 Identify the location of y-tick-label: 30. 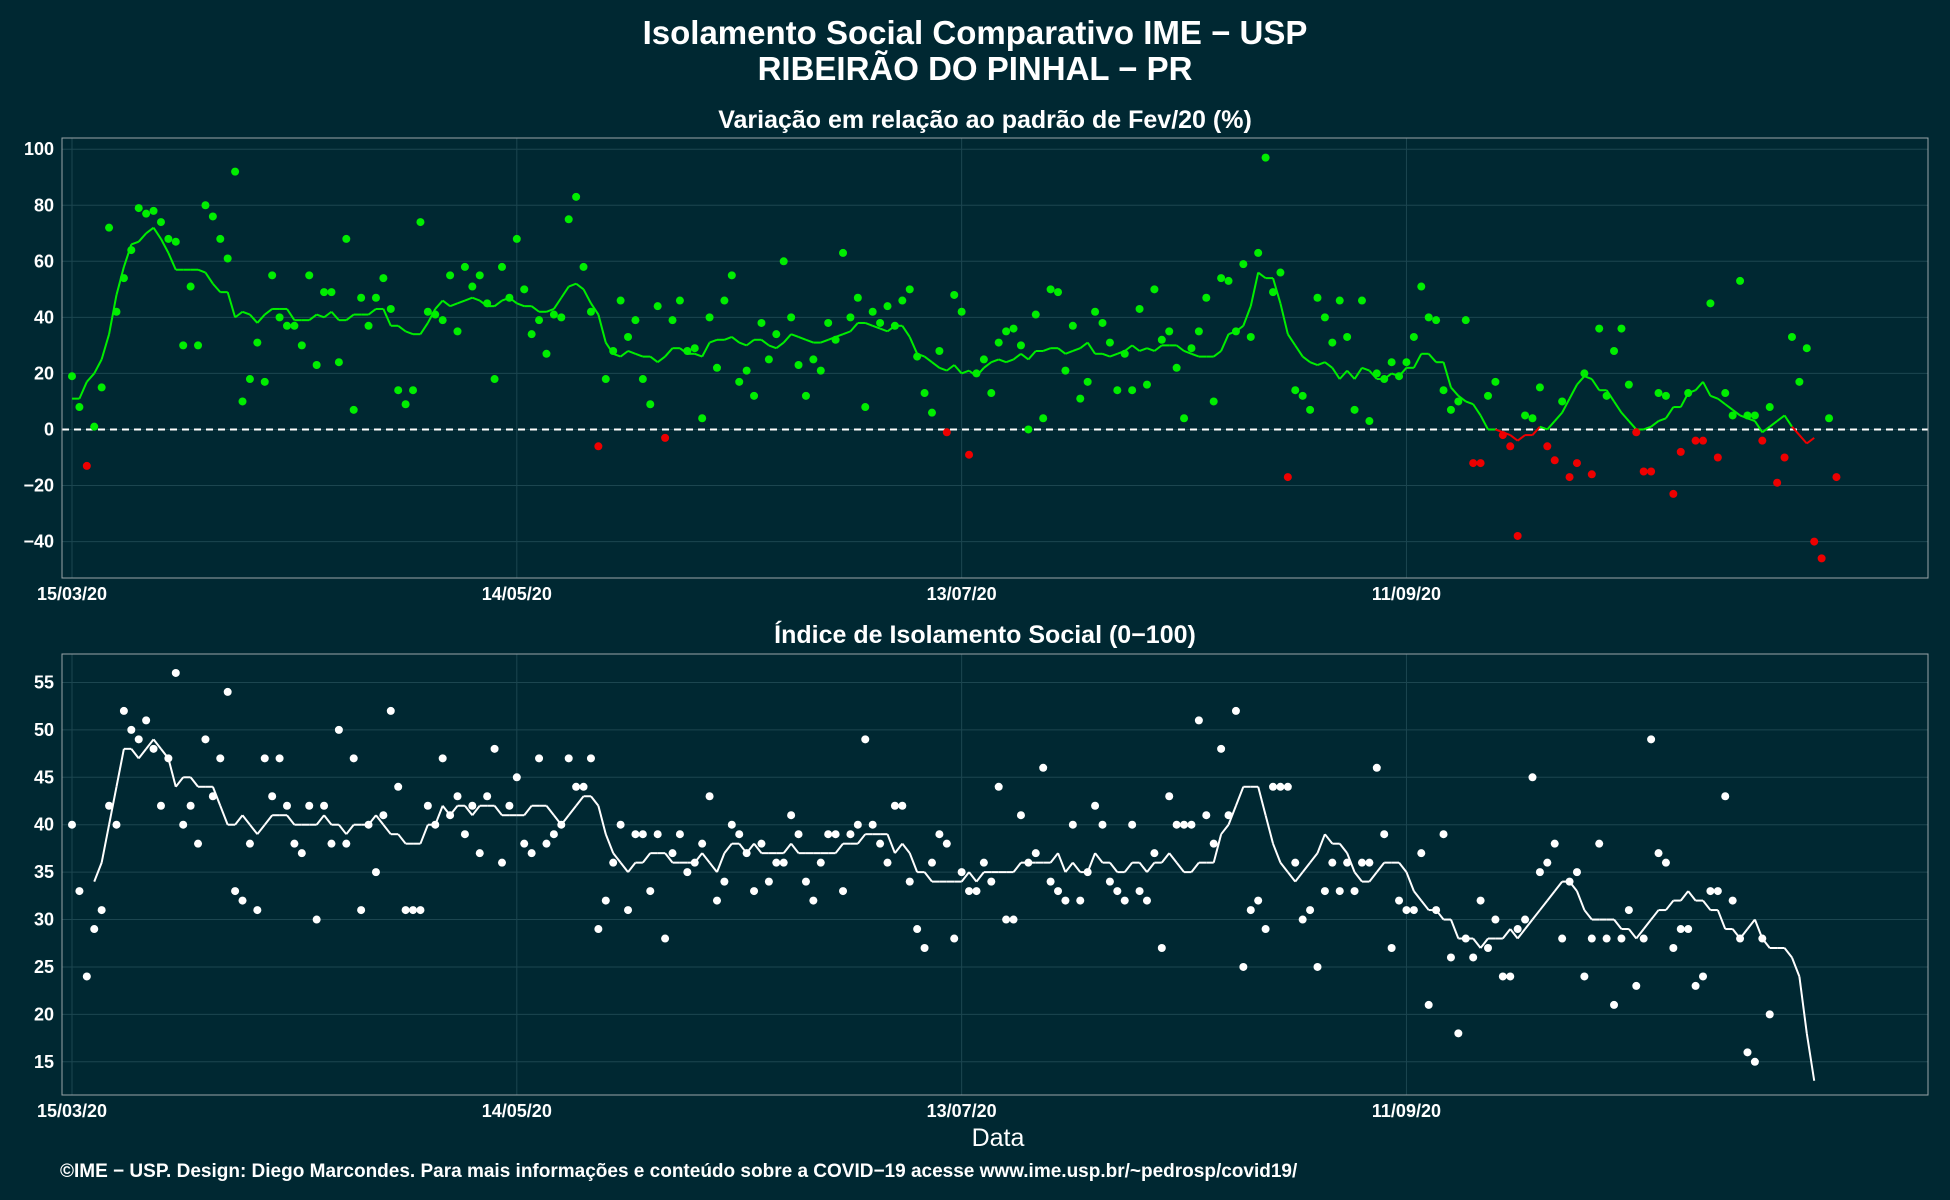
(44, 920).